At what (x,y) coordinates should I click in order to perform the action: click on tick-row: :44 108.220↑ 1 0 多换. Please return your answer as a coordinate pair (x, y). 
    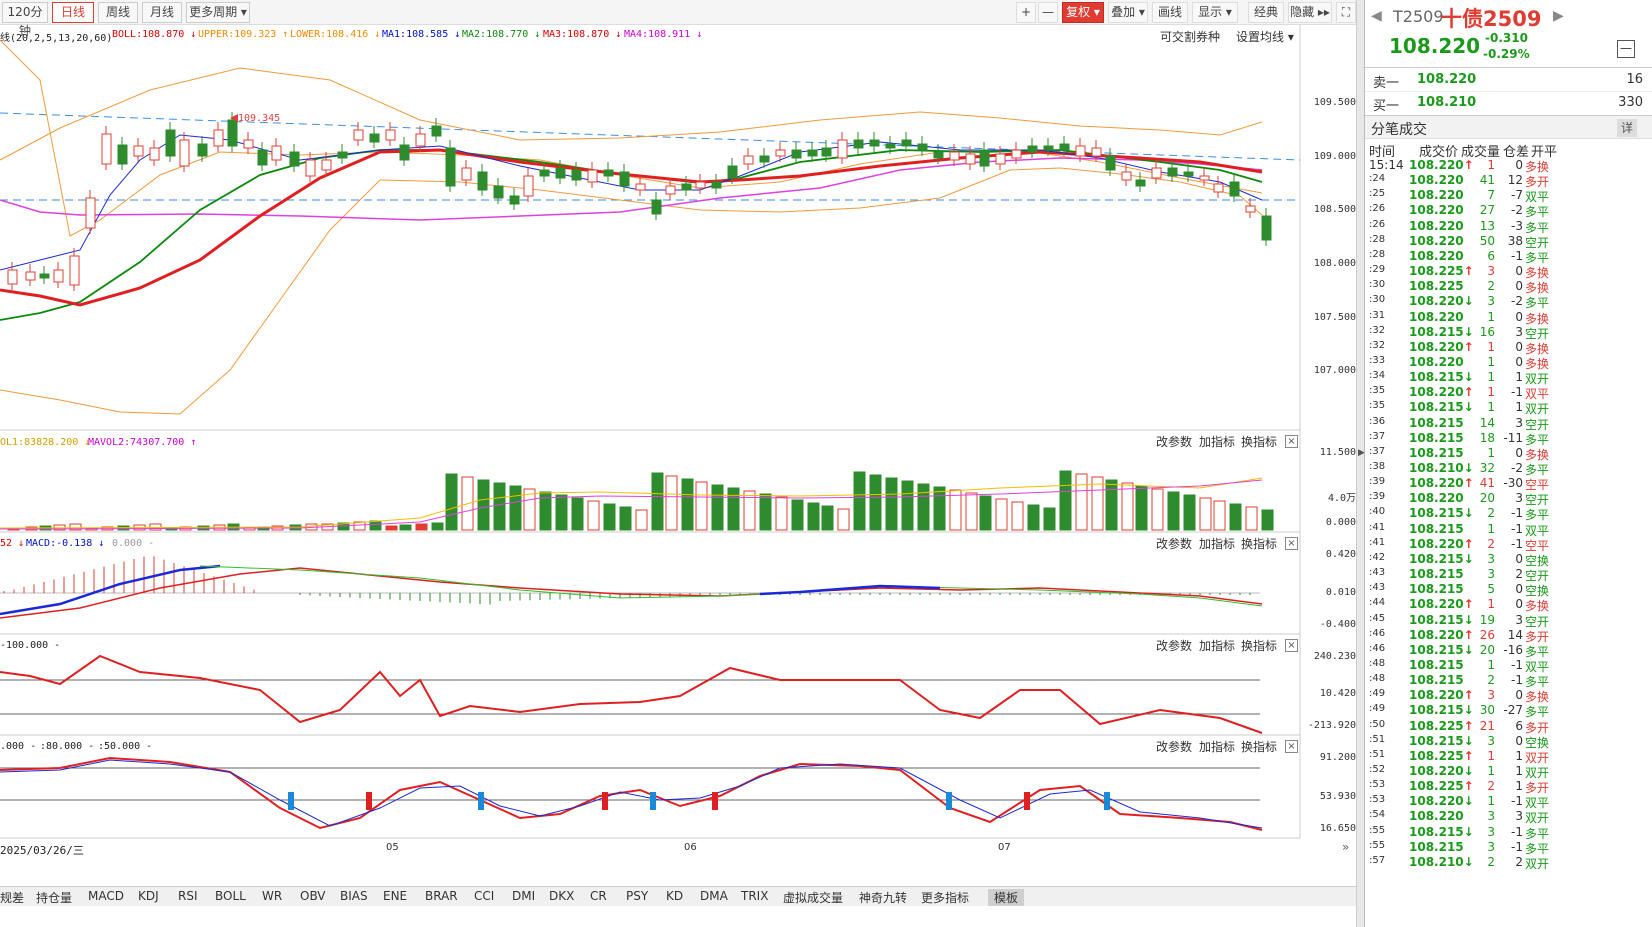
    Looking at the image, I should click on (1508, 605).